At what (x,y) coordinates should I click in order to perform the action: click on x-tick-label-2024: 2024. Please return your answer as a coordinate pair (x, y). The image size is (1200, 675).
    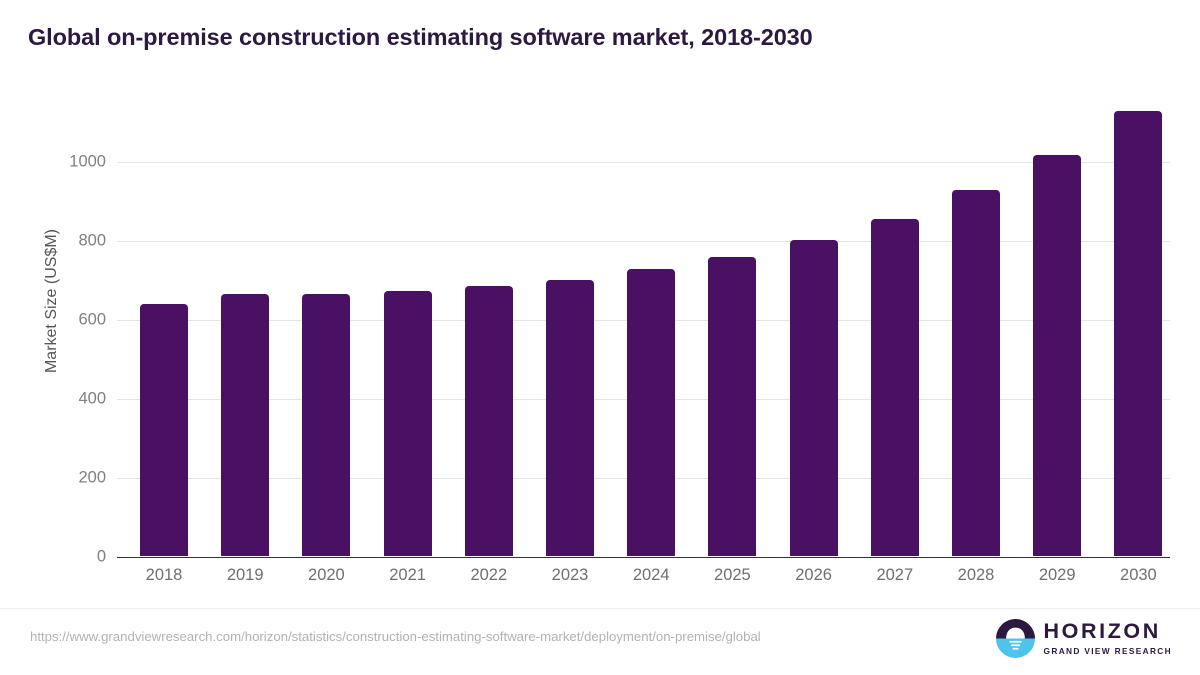
    Looking at the image, I should click on (651, 575).